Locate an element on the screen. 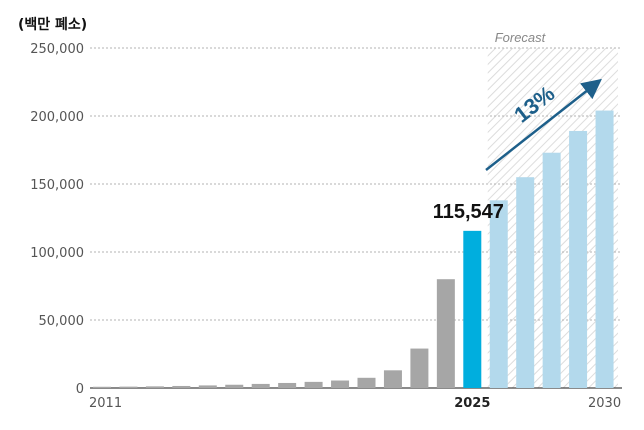  y-tick-label: 250,000 is located at coordinates (57, 49).